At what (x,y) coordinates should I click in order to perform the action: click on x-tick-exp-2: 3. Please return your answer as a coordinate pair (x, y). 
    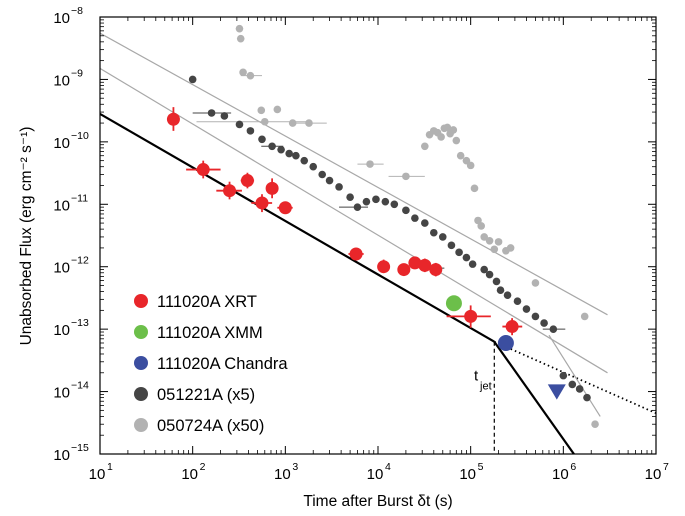
    Looking at the image, I should click on (295, 467).